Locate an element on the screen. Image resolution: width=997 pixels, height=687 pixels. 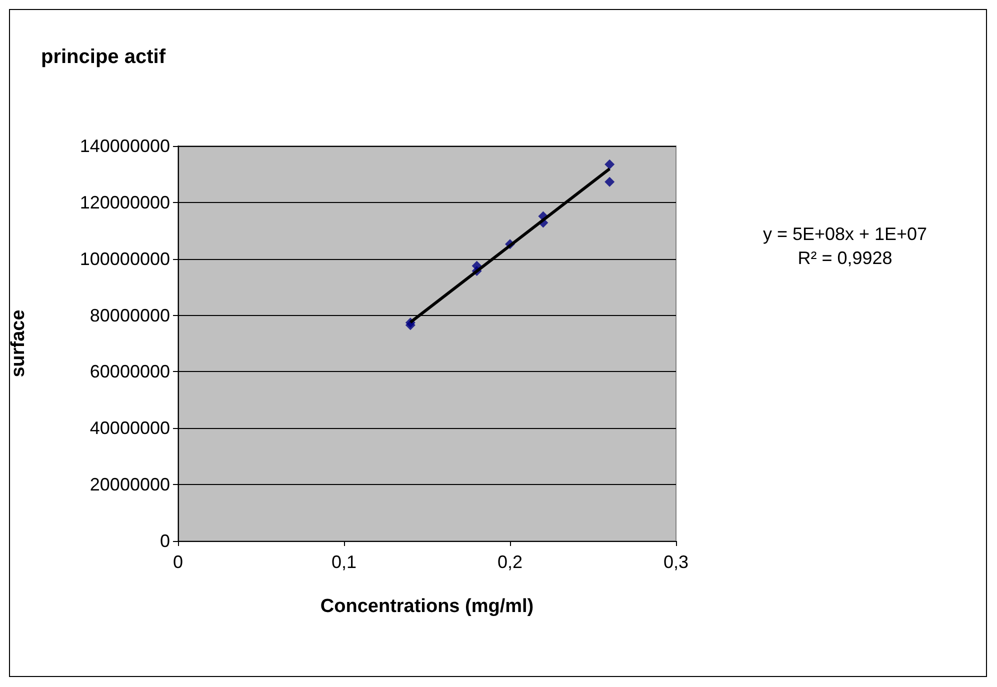
text: y = 5E+08x + 1E+07 R² = 0,9928 is located at coordinates (845, 246).